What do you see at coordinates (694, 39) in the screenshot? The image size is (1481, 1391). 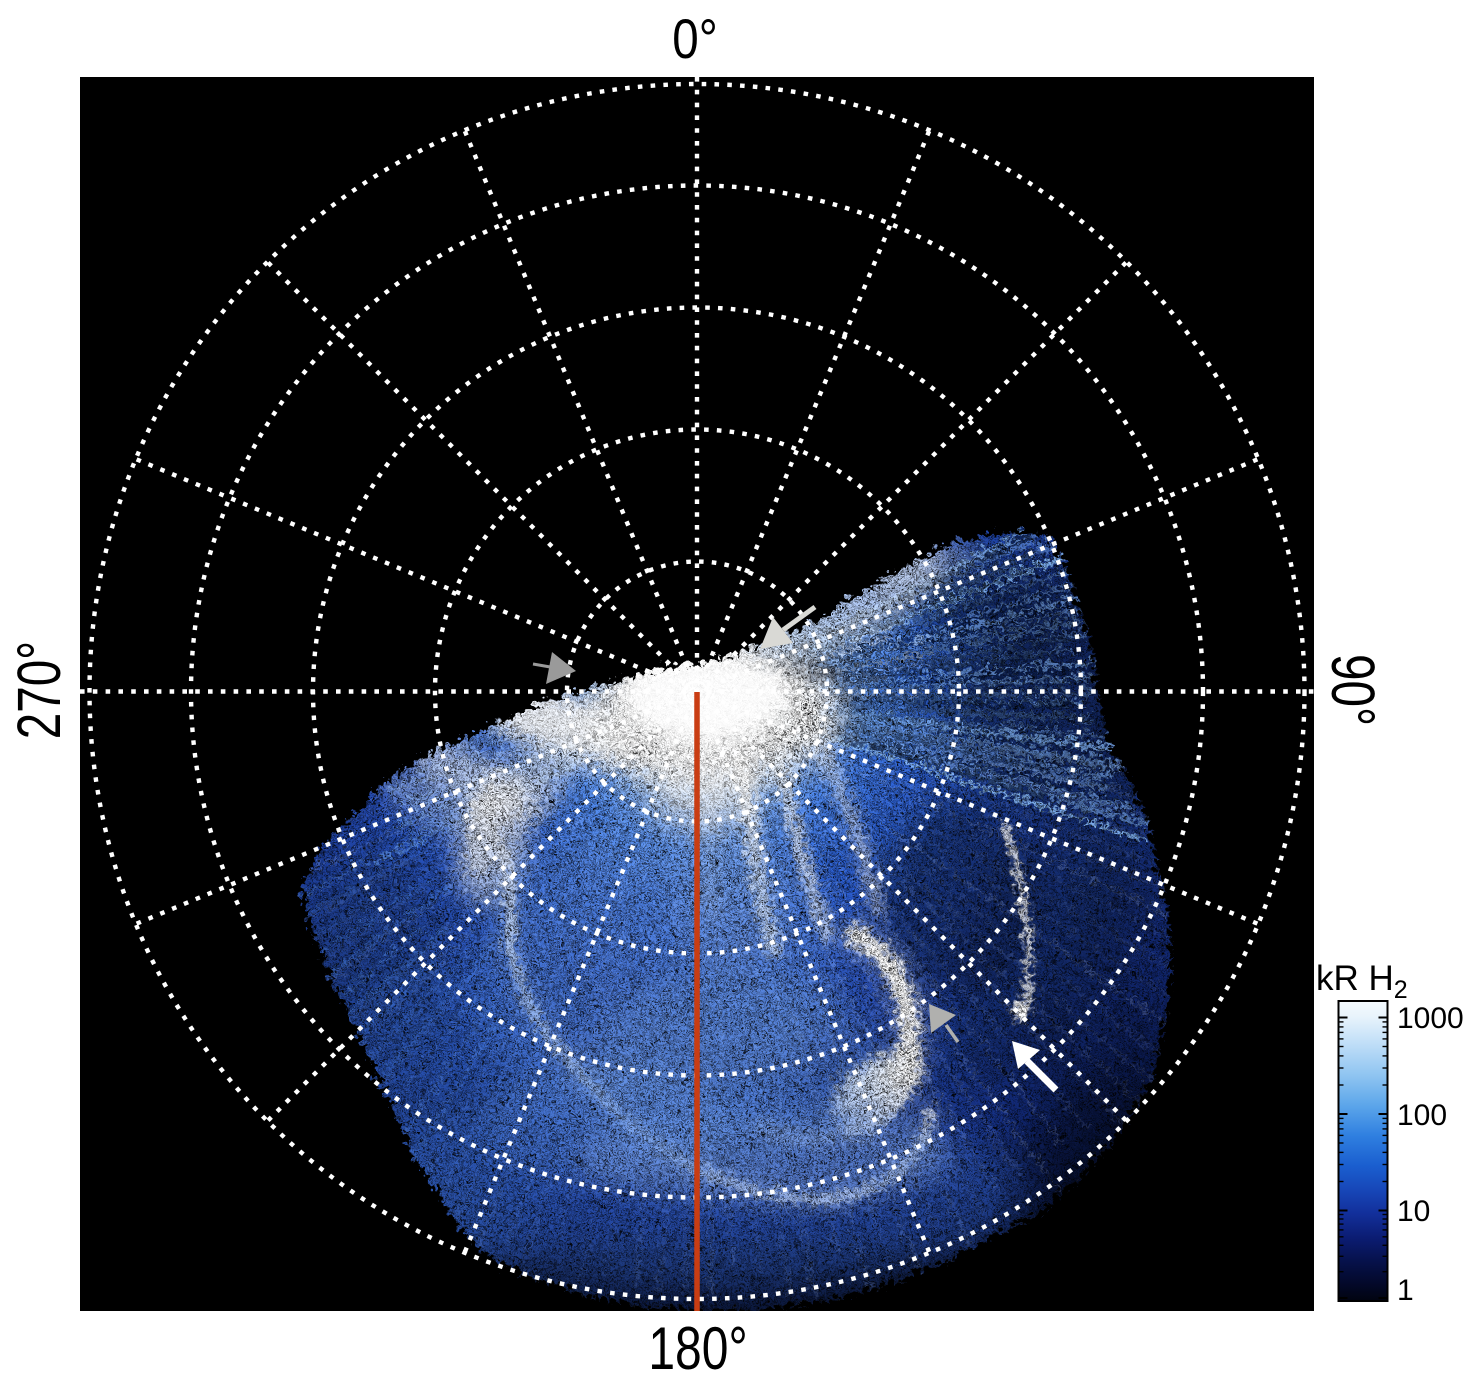 I see `svg-text: 0°` at bounding box center [694, 39].